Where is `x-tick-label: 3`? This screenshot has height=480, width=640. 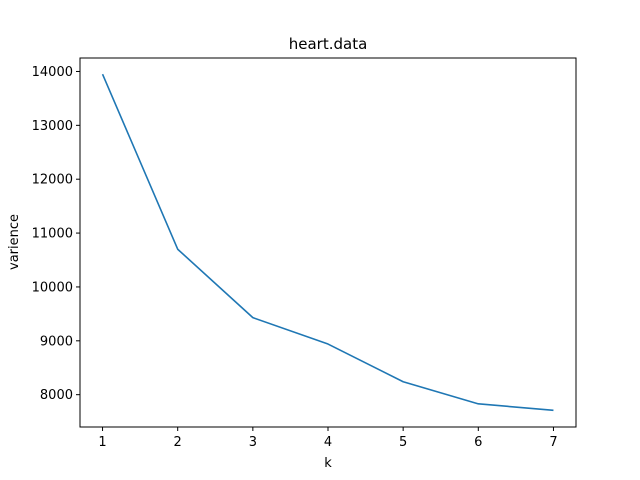
x-tick-label: 3 is located at coordinates (253, 442).